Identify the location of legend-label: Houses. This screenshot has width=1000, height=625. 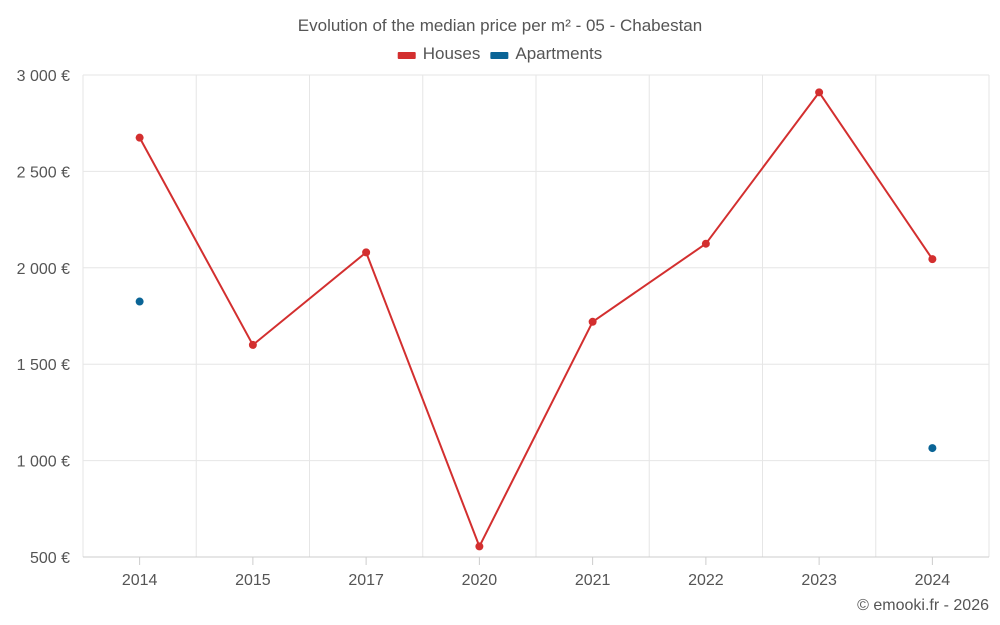
(452, 53).